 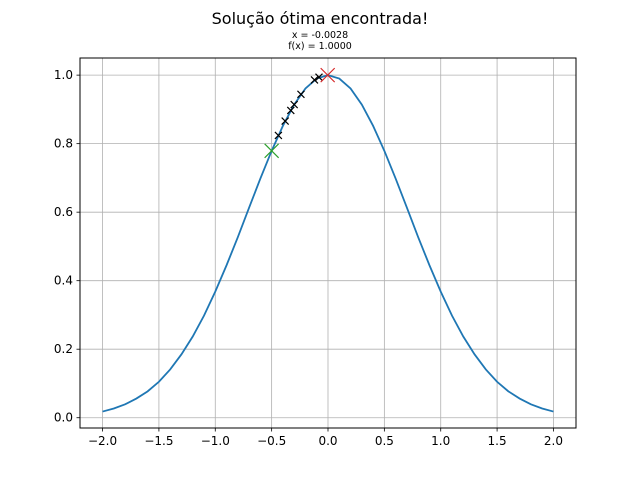 What do you see at coordinates (440, 441) in the screenshot?
I see `x-tick-label: 1.0` at bounding box center [440, 441].